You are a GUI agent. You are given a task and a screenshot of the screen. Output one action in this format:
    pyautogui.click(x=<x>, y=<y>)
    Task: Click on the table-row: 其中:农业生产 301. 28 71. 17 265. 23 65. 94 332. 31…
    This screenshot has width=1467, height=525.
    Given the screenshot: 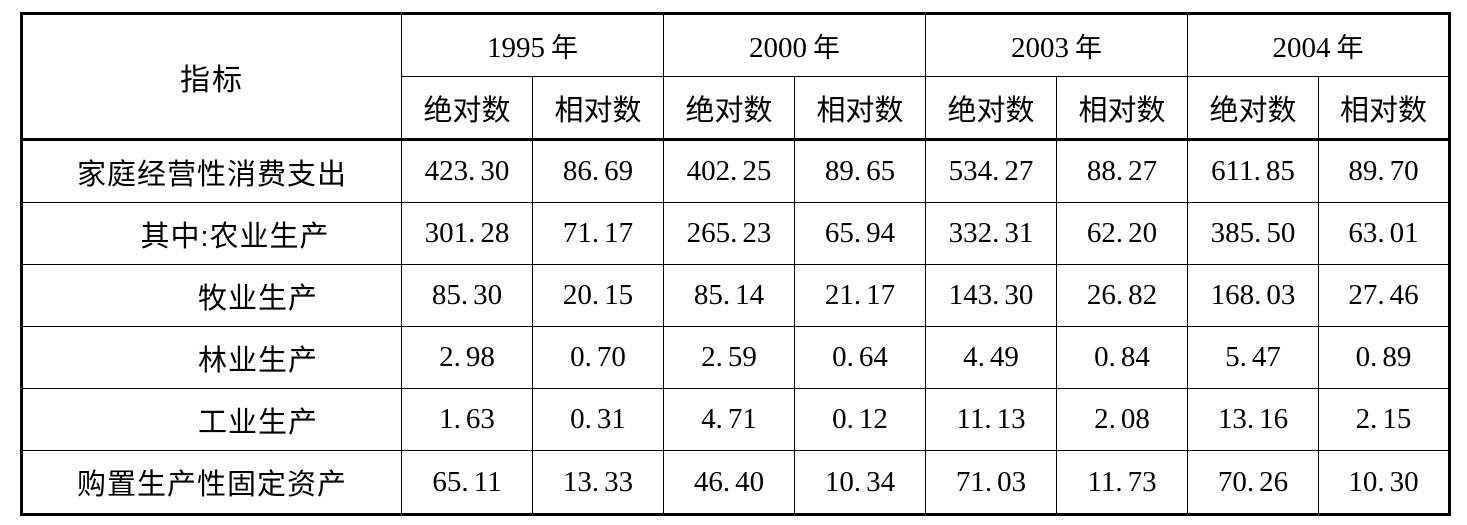 What is the action you would take?
    pyautogui.click(x=735, y=233)
    